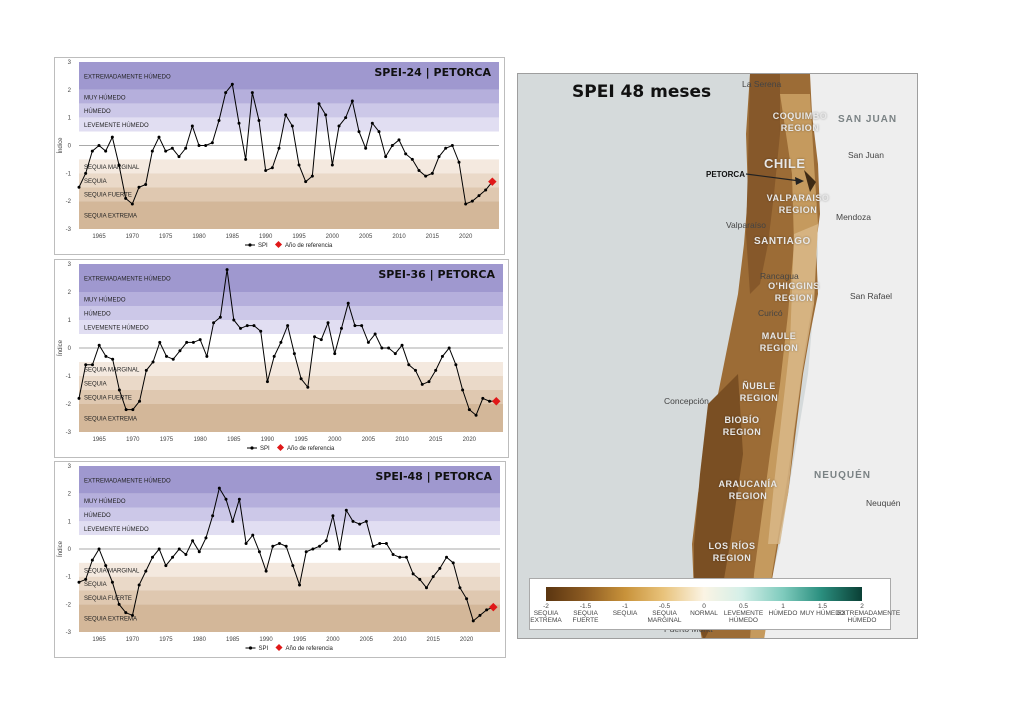 Image resolution: width=1024 pixels, height=719 pixels. I want to click on legend-tick: 0 NORMAL, so click(704, 610).